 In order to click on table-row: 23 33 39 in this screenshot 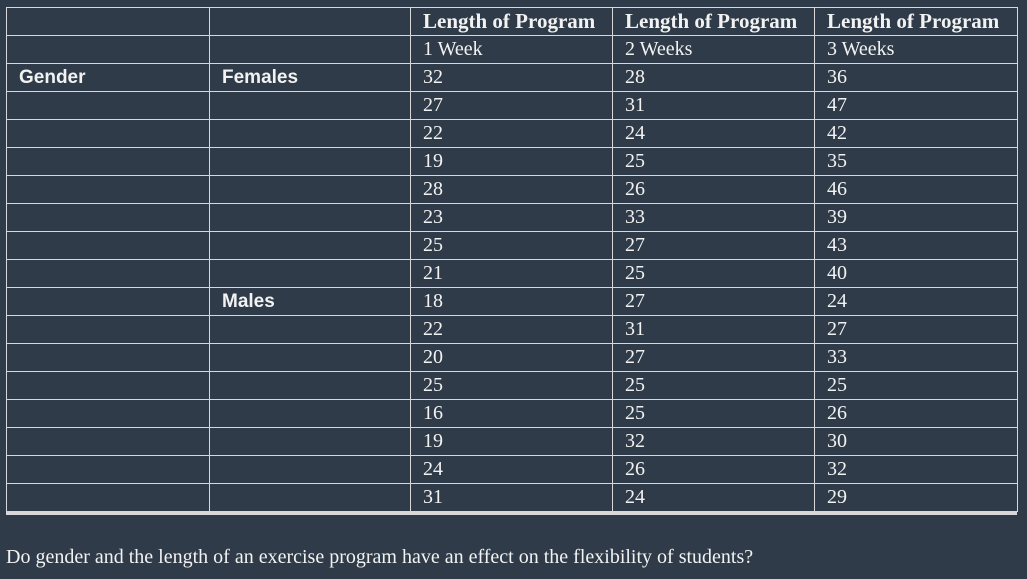, I will do `click(512, 217)`.